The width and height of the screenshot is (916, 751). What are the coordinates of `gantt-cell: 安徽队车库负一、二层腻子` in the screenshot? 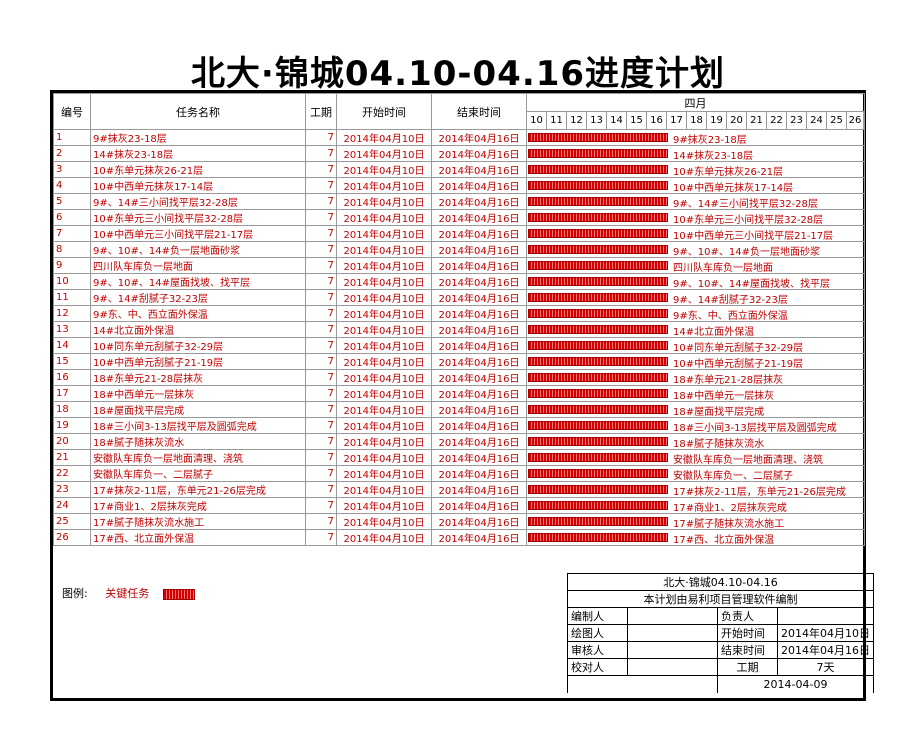 It's located at (695, 473).